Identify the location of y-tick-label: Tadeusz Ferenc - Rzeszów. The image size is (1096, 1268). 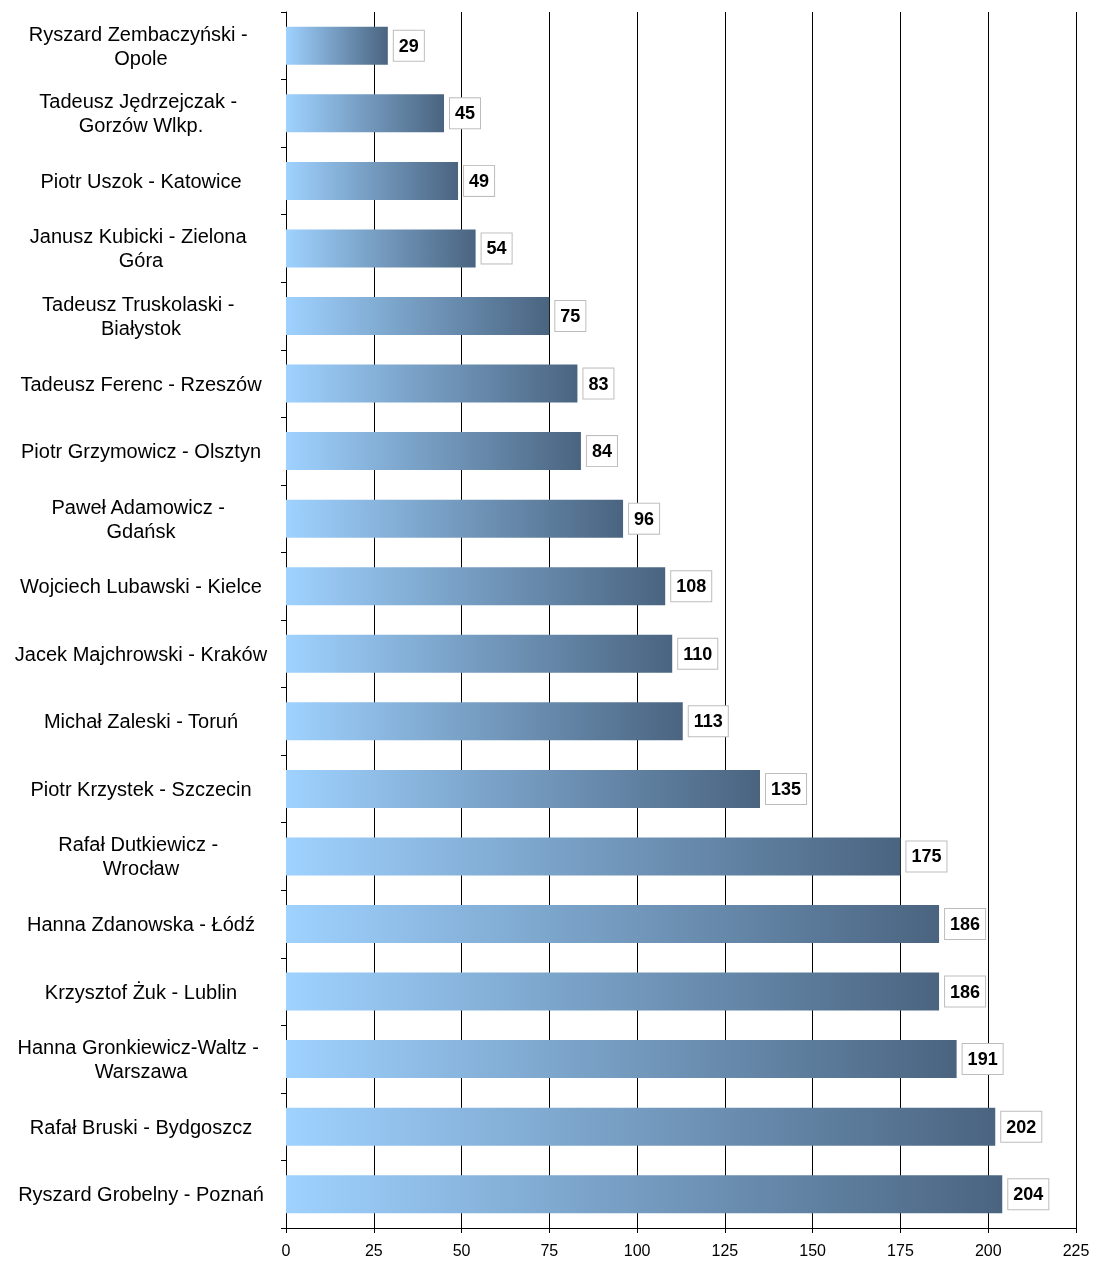
(141, 383).